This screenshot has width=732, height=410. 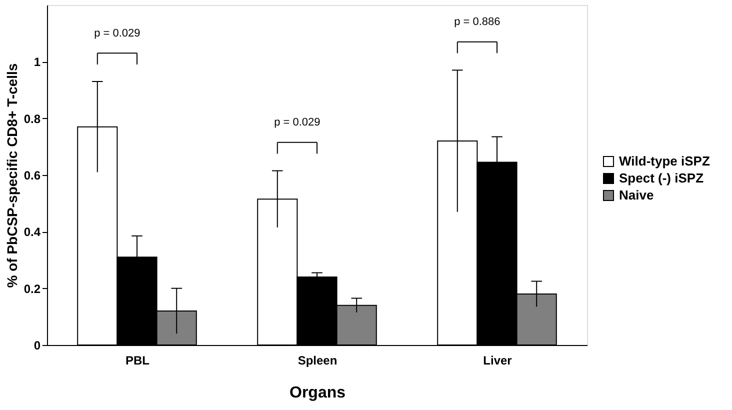 What do you see at coordinates (318, 361) in the screenshot?
I see `x-tick-label: Spleen` at bounding box center [318, 361].